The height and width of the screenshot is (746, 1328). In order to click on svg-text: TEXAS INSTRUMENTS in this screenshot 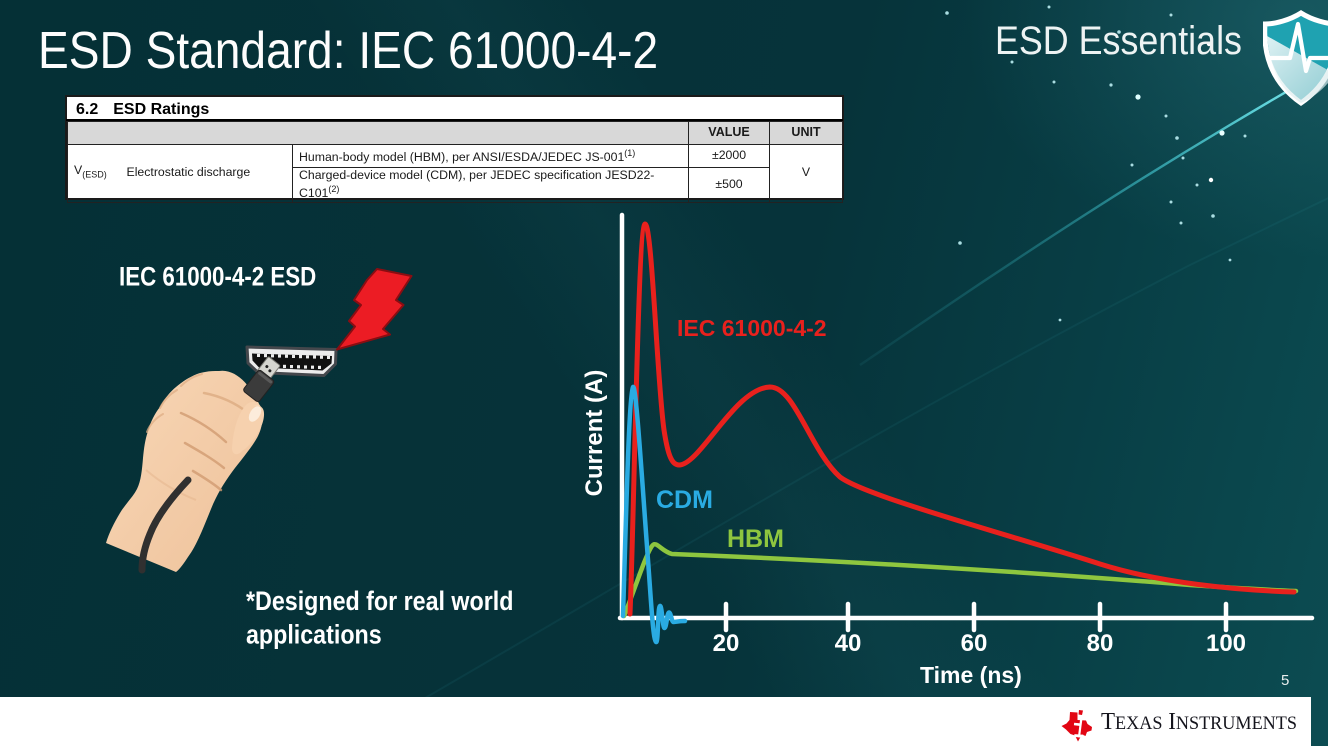, I will do `click(1199, 722)`.